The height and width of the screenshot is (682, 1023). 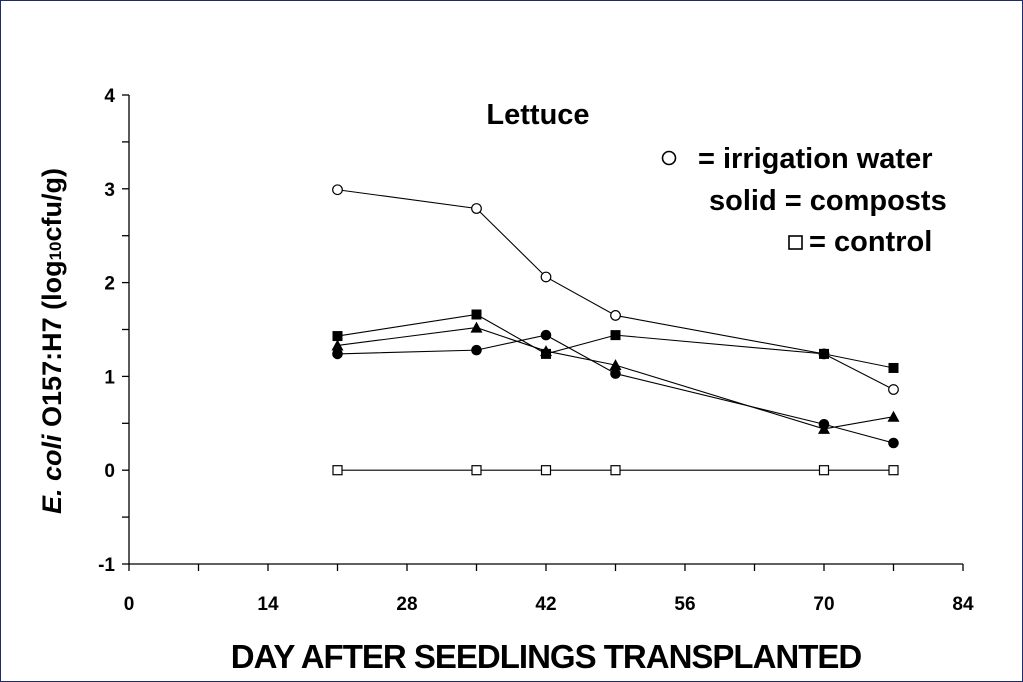 What do you see at coordinates (669, 158) in the screenshot?
I see `legend-open-circle-icon` at bounding box center [669, 158].